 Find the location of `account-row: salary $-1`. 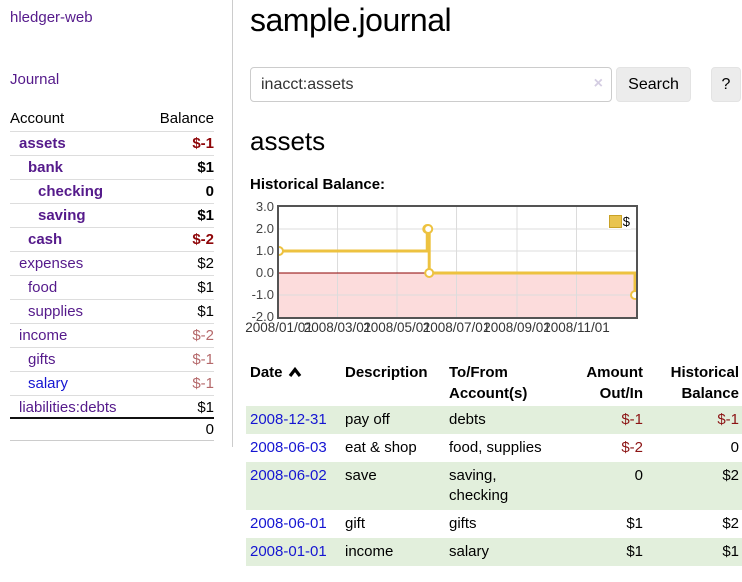

account-row: salary $-1 is located at coordinates (112, 383).